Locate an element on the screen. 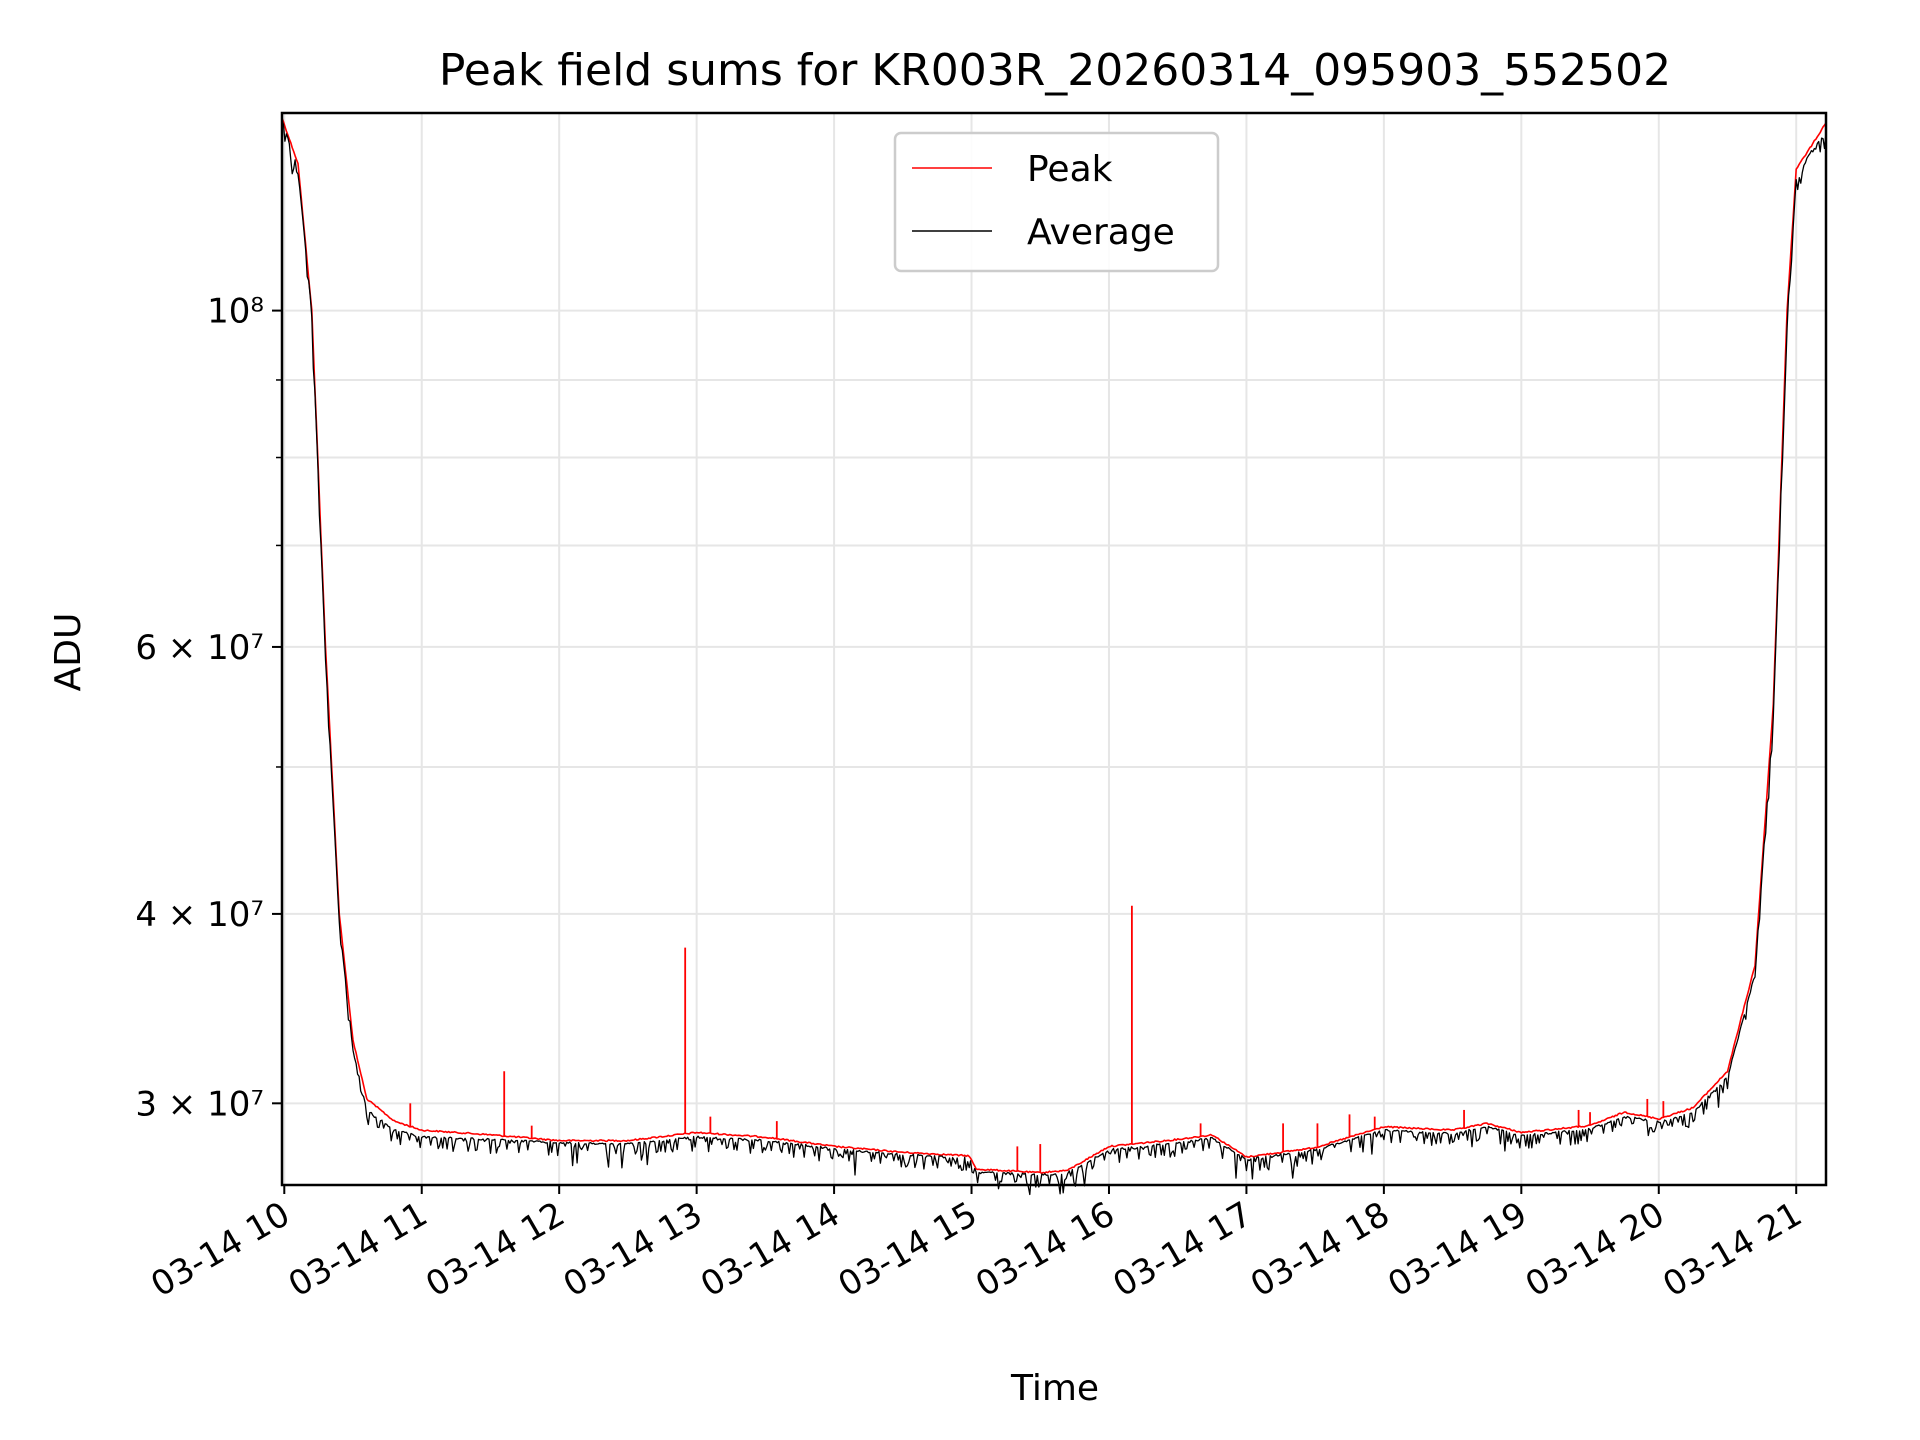  x-axis-label: Time is located at coordinates (1054, 1388).